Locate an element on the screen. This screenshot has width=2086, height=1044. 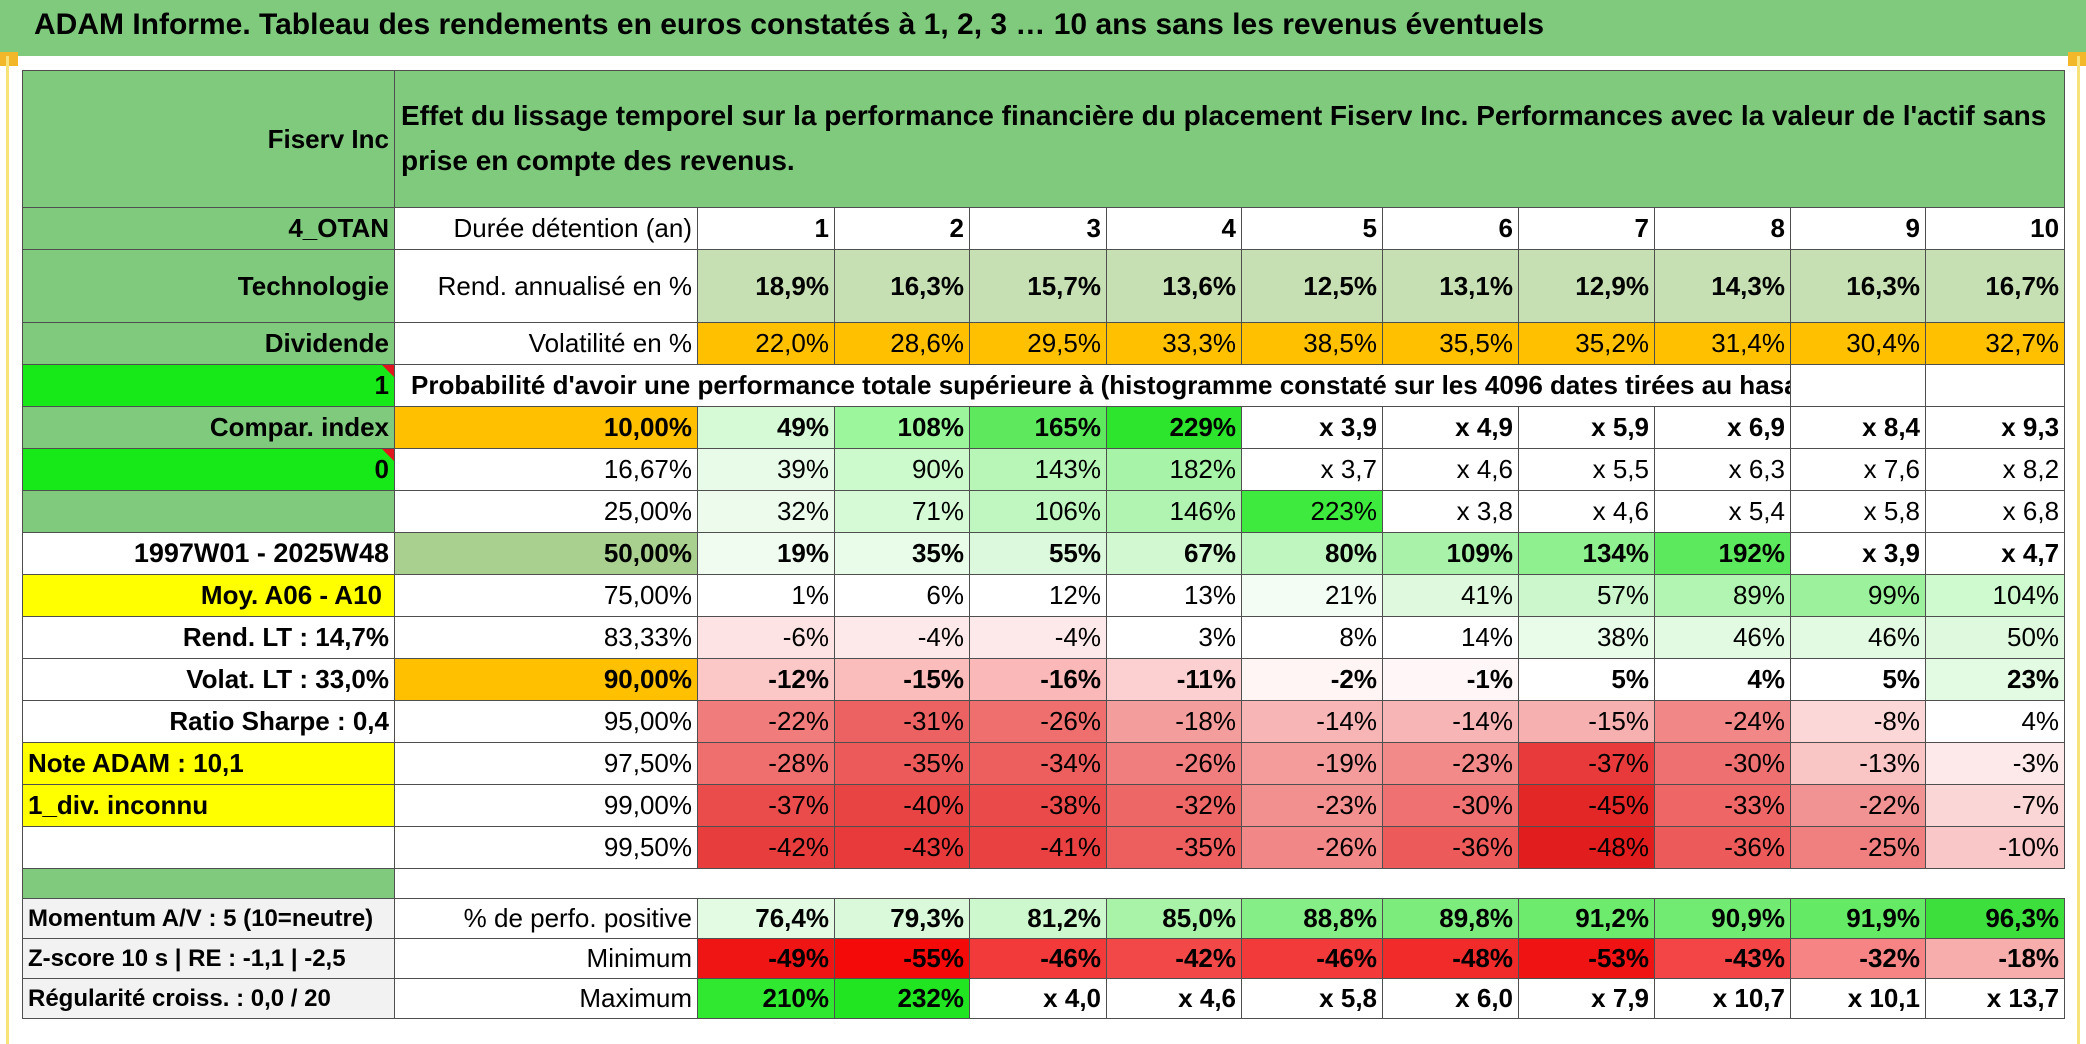
probability-value-cell: 41% is located at coordinates (1450, 595).